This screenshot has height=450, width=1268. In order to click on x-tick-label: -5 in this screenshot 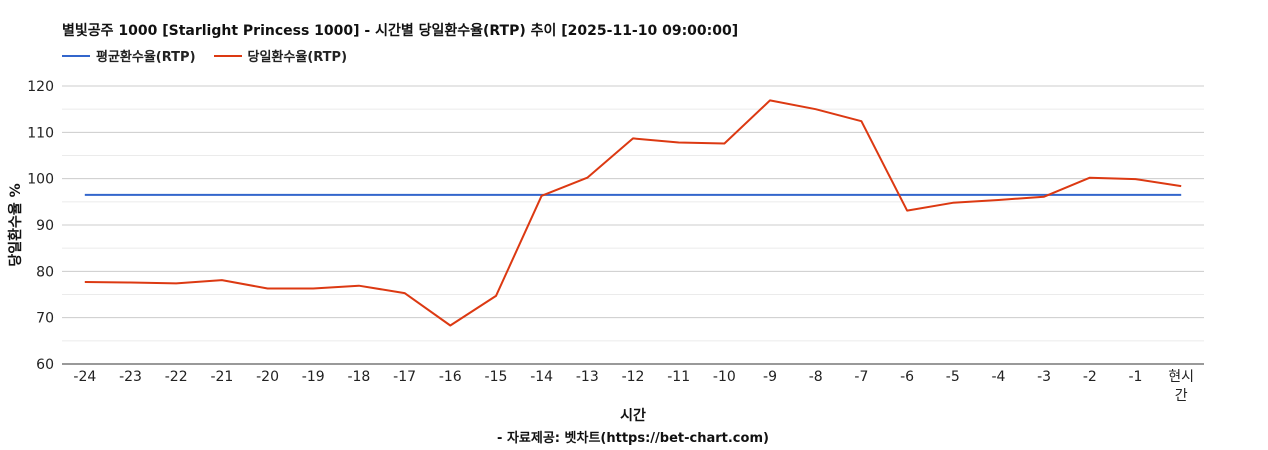, I will do `click(953, 377)`.